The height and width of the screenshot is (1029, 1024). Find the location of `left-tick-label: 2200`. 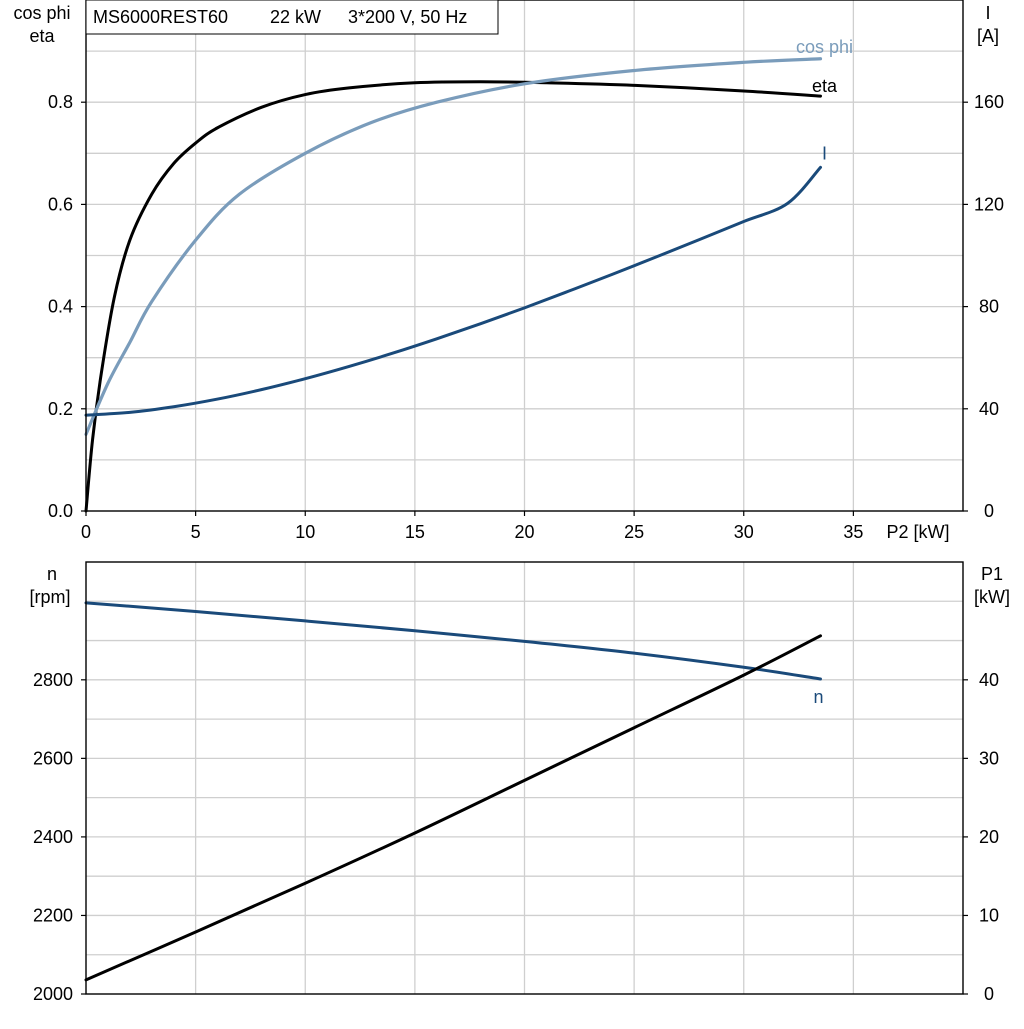

left-tick-label: 2200 is located at coordinates (53, 915).